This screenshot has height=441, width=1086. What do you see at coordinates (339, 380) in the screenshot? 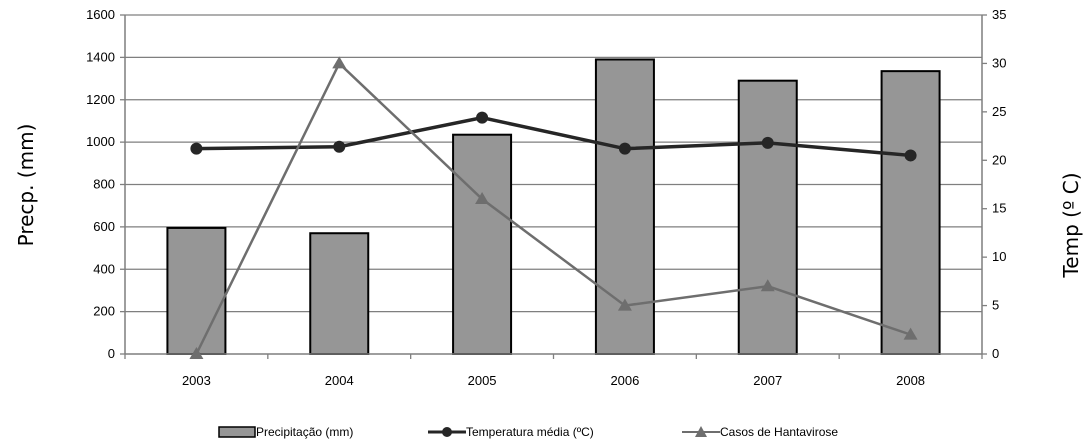
I see `x-tick-label-2004: 2004` at bounding box center [339, 380].